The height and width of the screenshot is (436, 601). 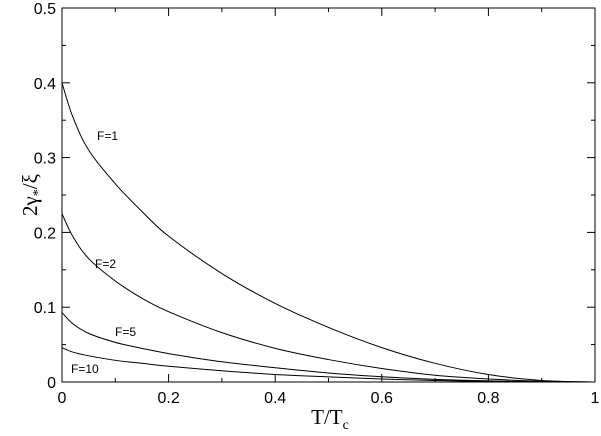 I want to click on y-tick-label: 0.2, so click(x=45, y=233).